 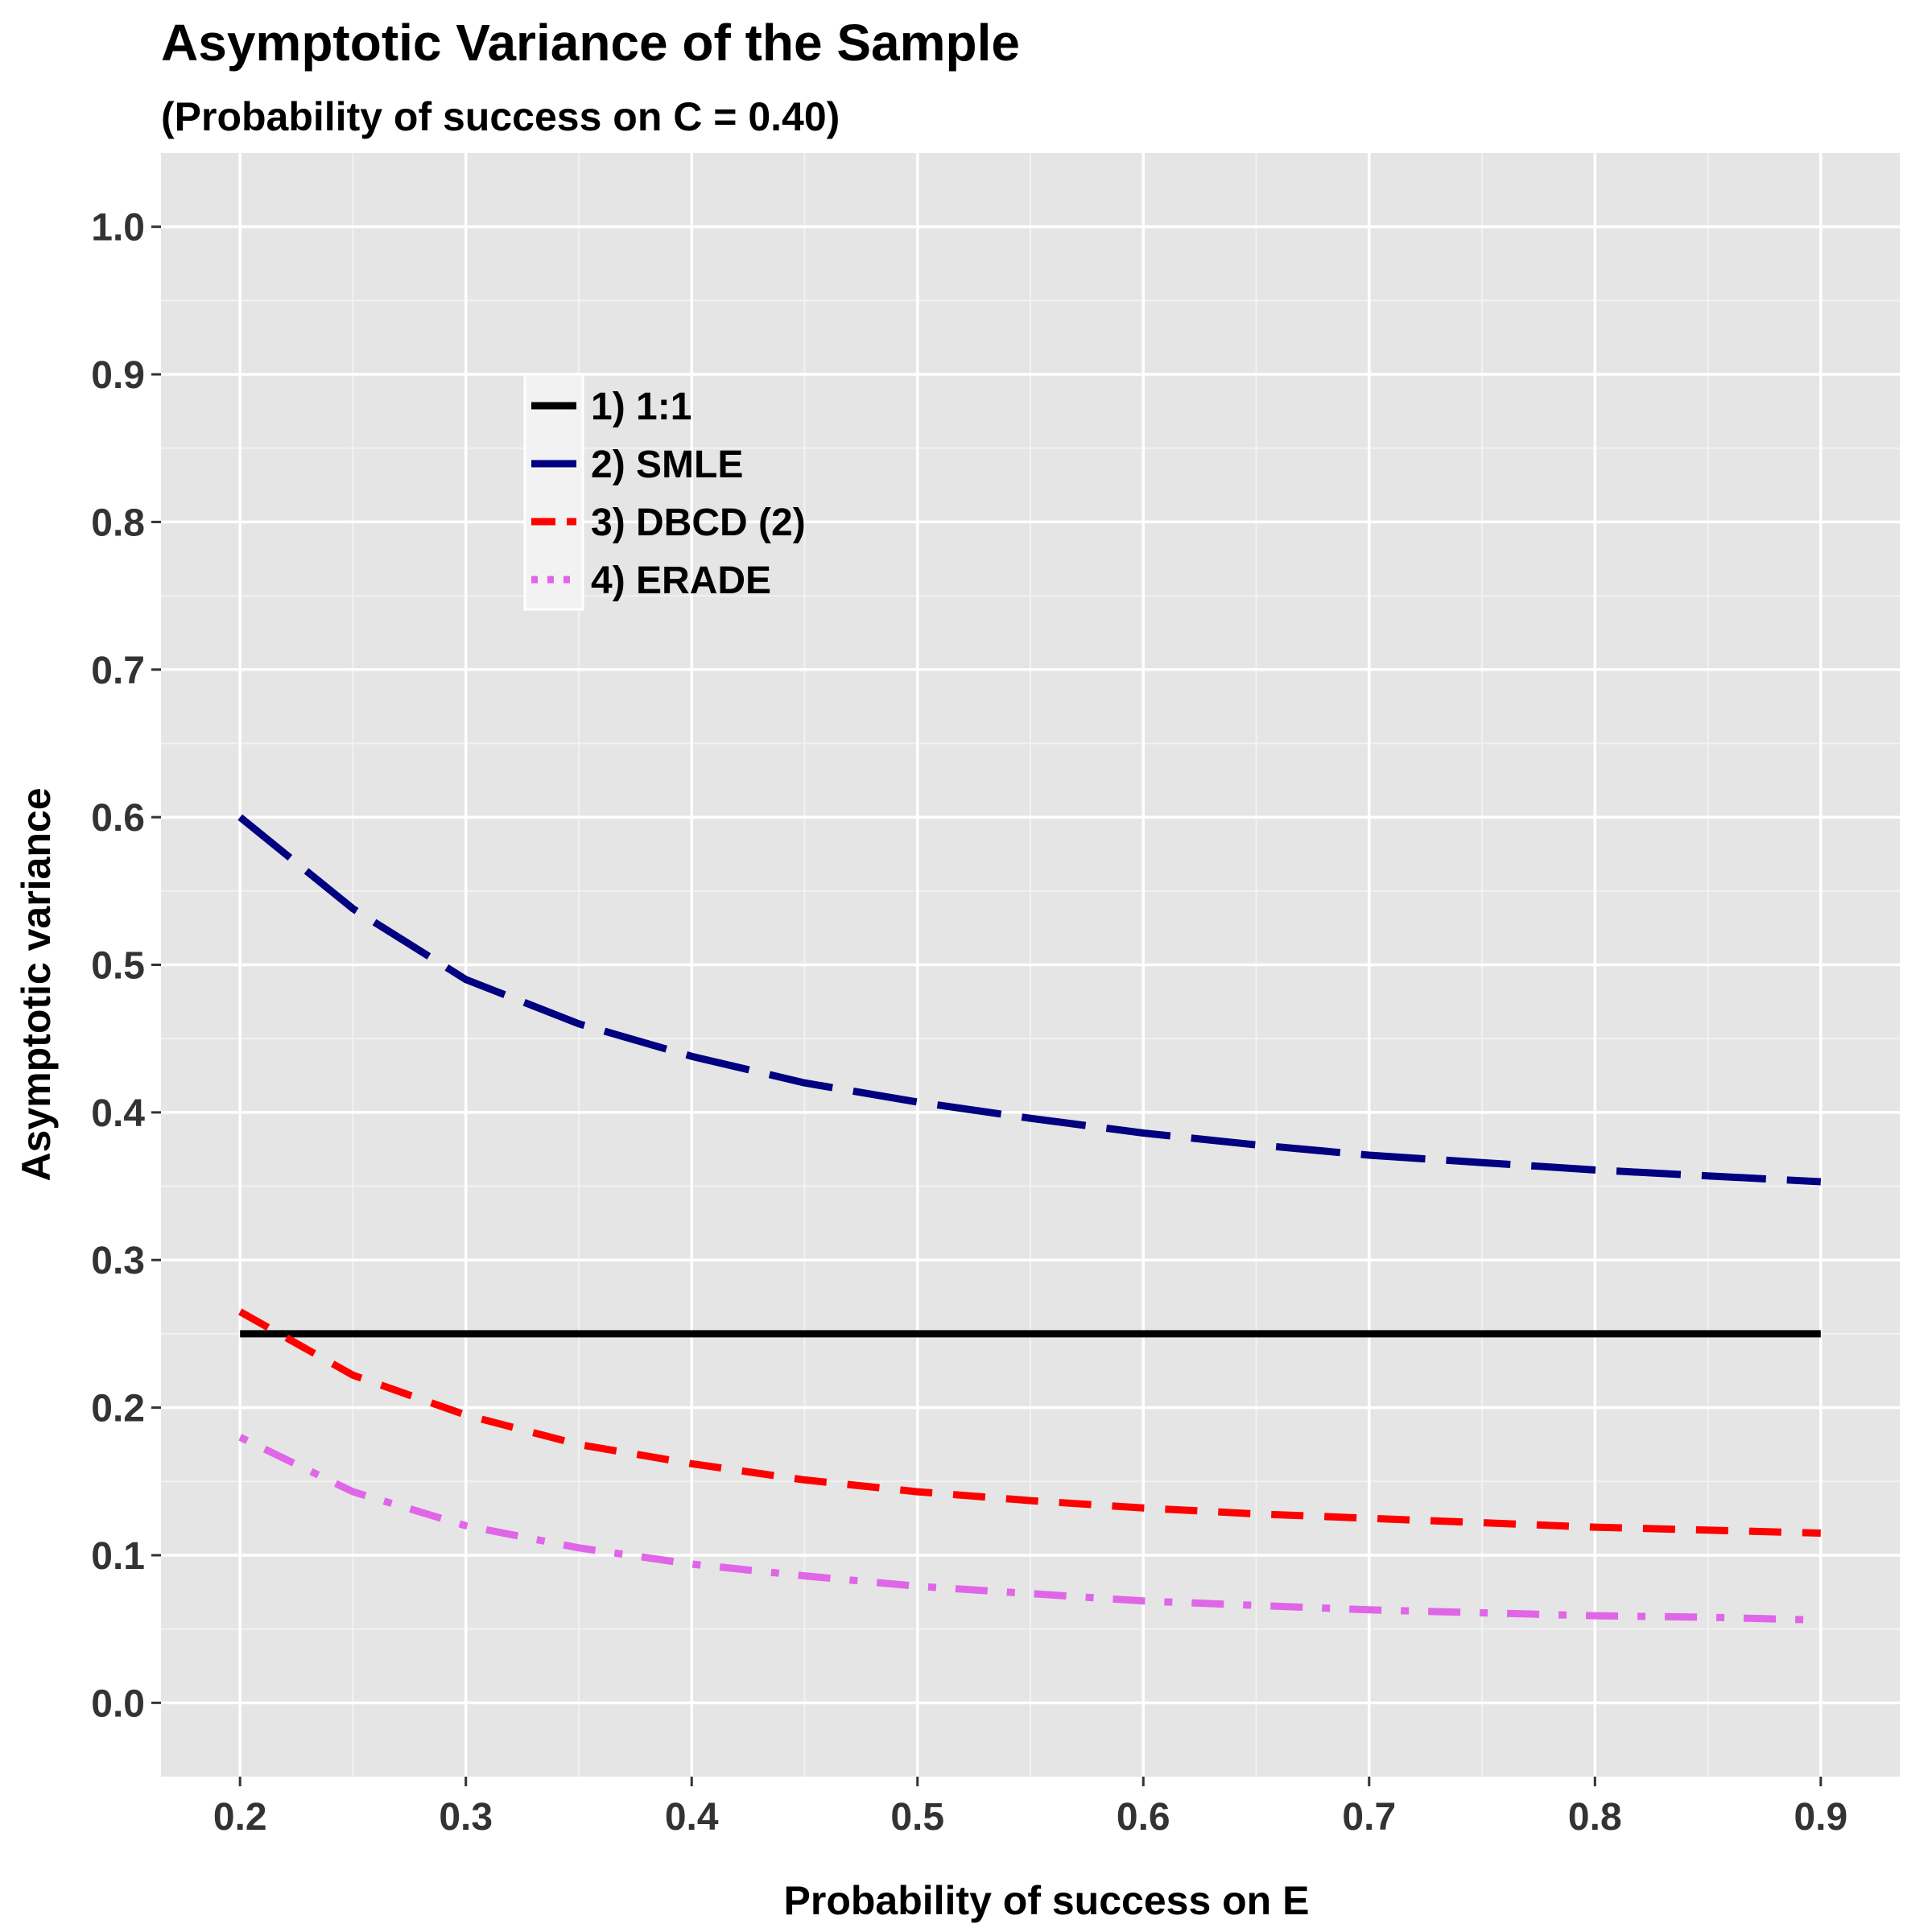 What do you see at coordinates (1030, 1808) in the screenshot?
I see `x-axis-ticks: 0.2 0.3 0.4 0.5 0.6 0.7 0.8 0.9` at bounding box center [1030, 1808].